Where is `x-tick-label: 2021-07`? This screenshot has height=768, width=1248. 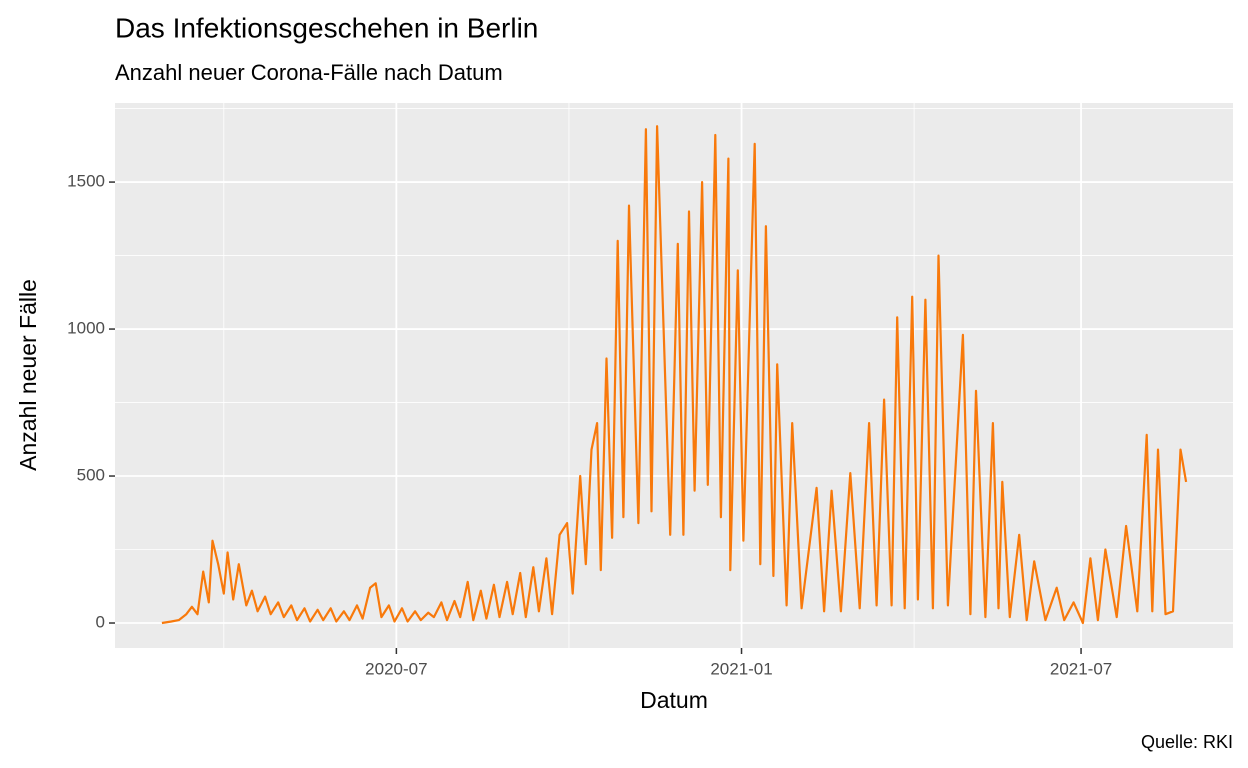
x-tick-label: 2021-07 is located at coordinates (1081, 668).